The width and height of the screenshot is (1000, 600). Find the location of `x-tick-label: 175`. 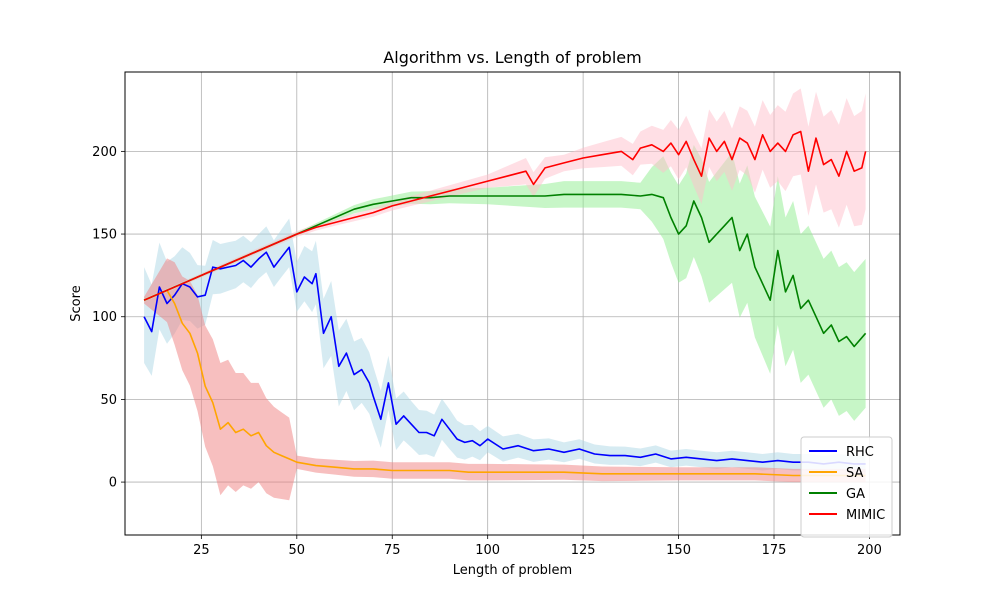

x-tick-label: 175 is located at coordinates (774, 550).